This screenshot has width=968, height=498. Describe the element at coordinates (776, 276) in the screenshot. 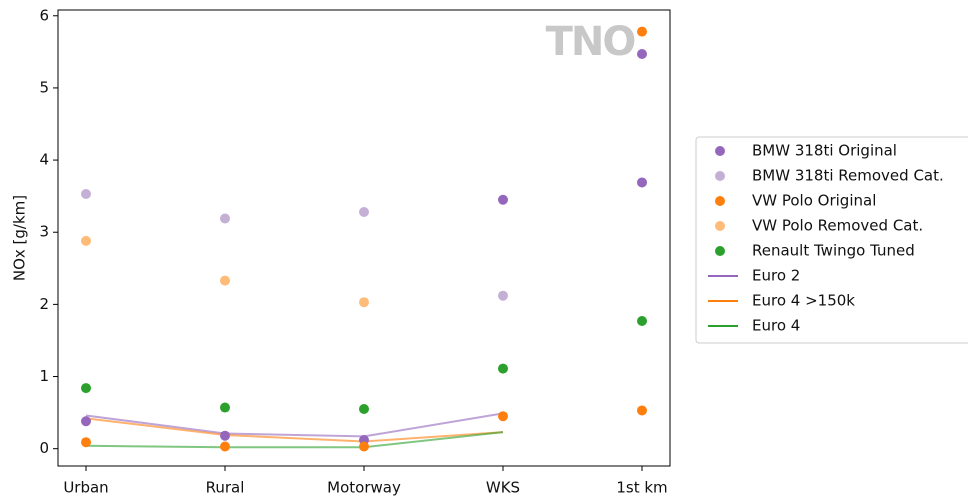

I see `legend-label: Euro 2` at that location.